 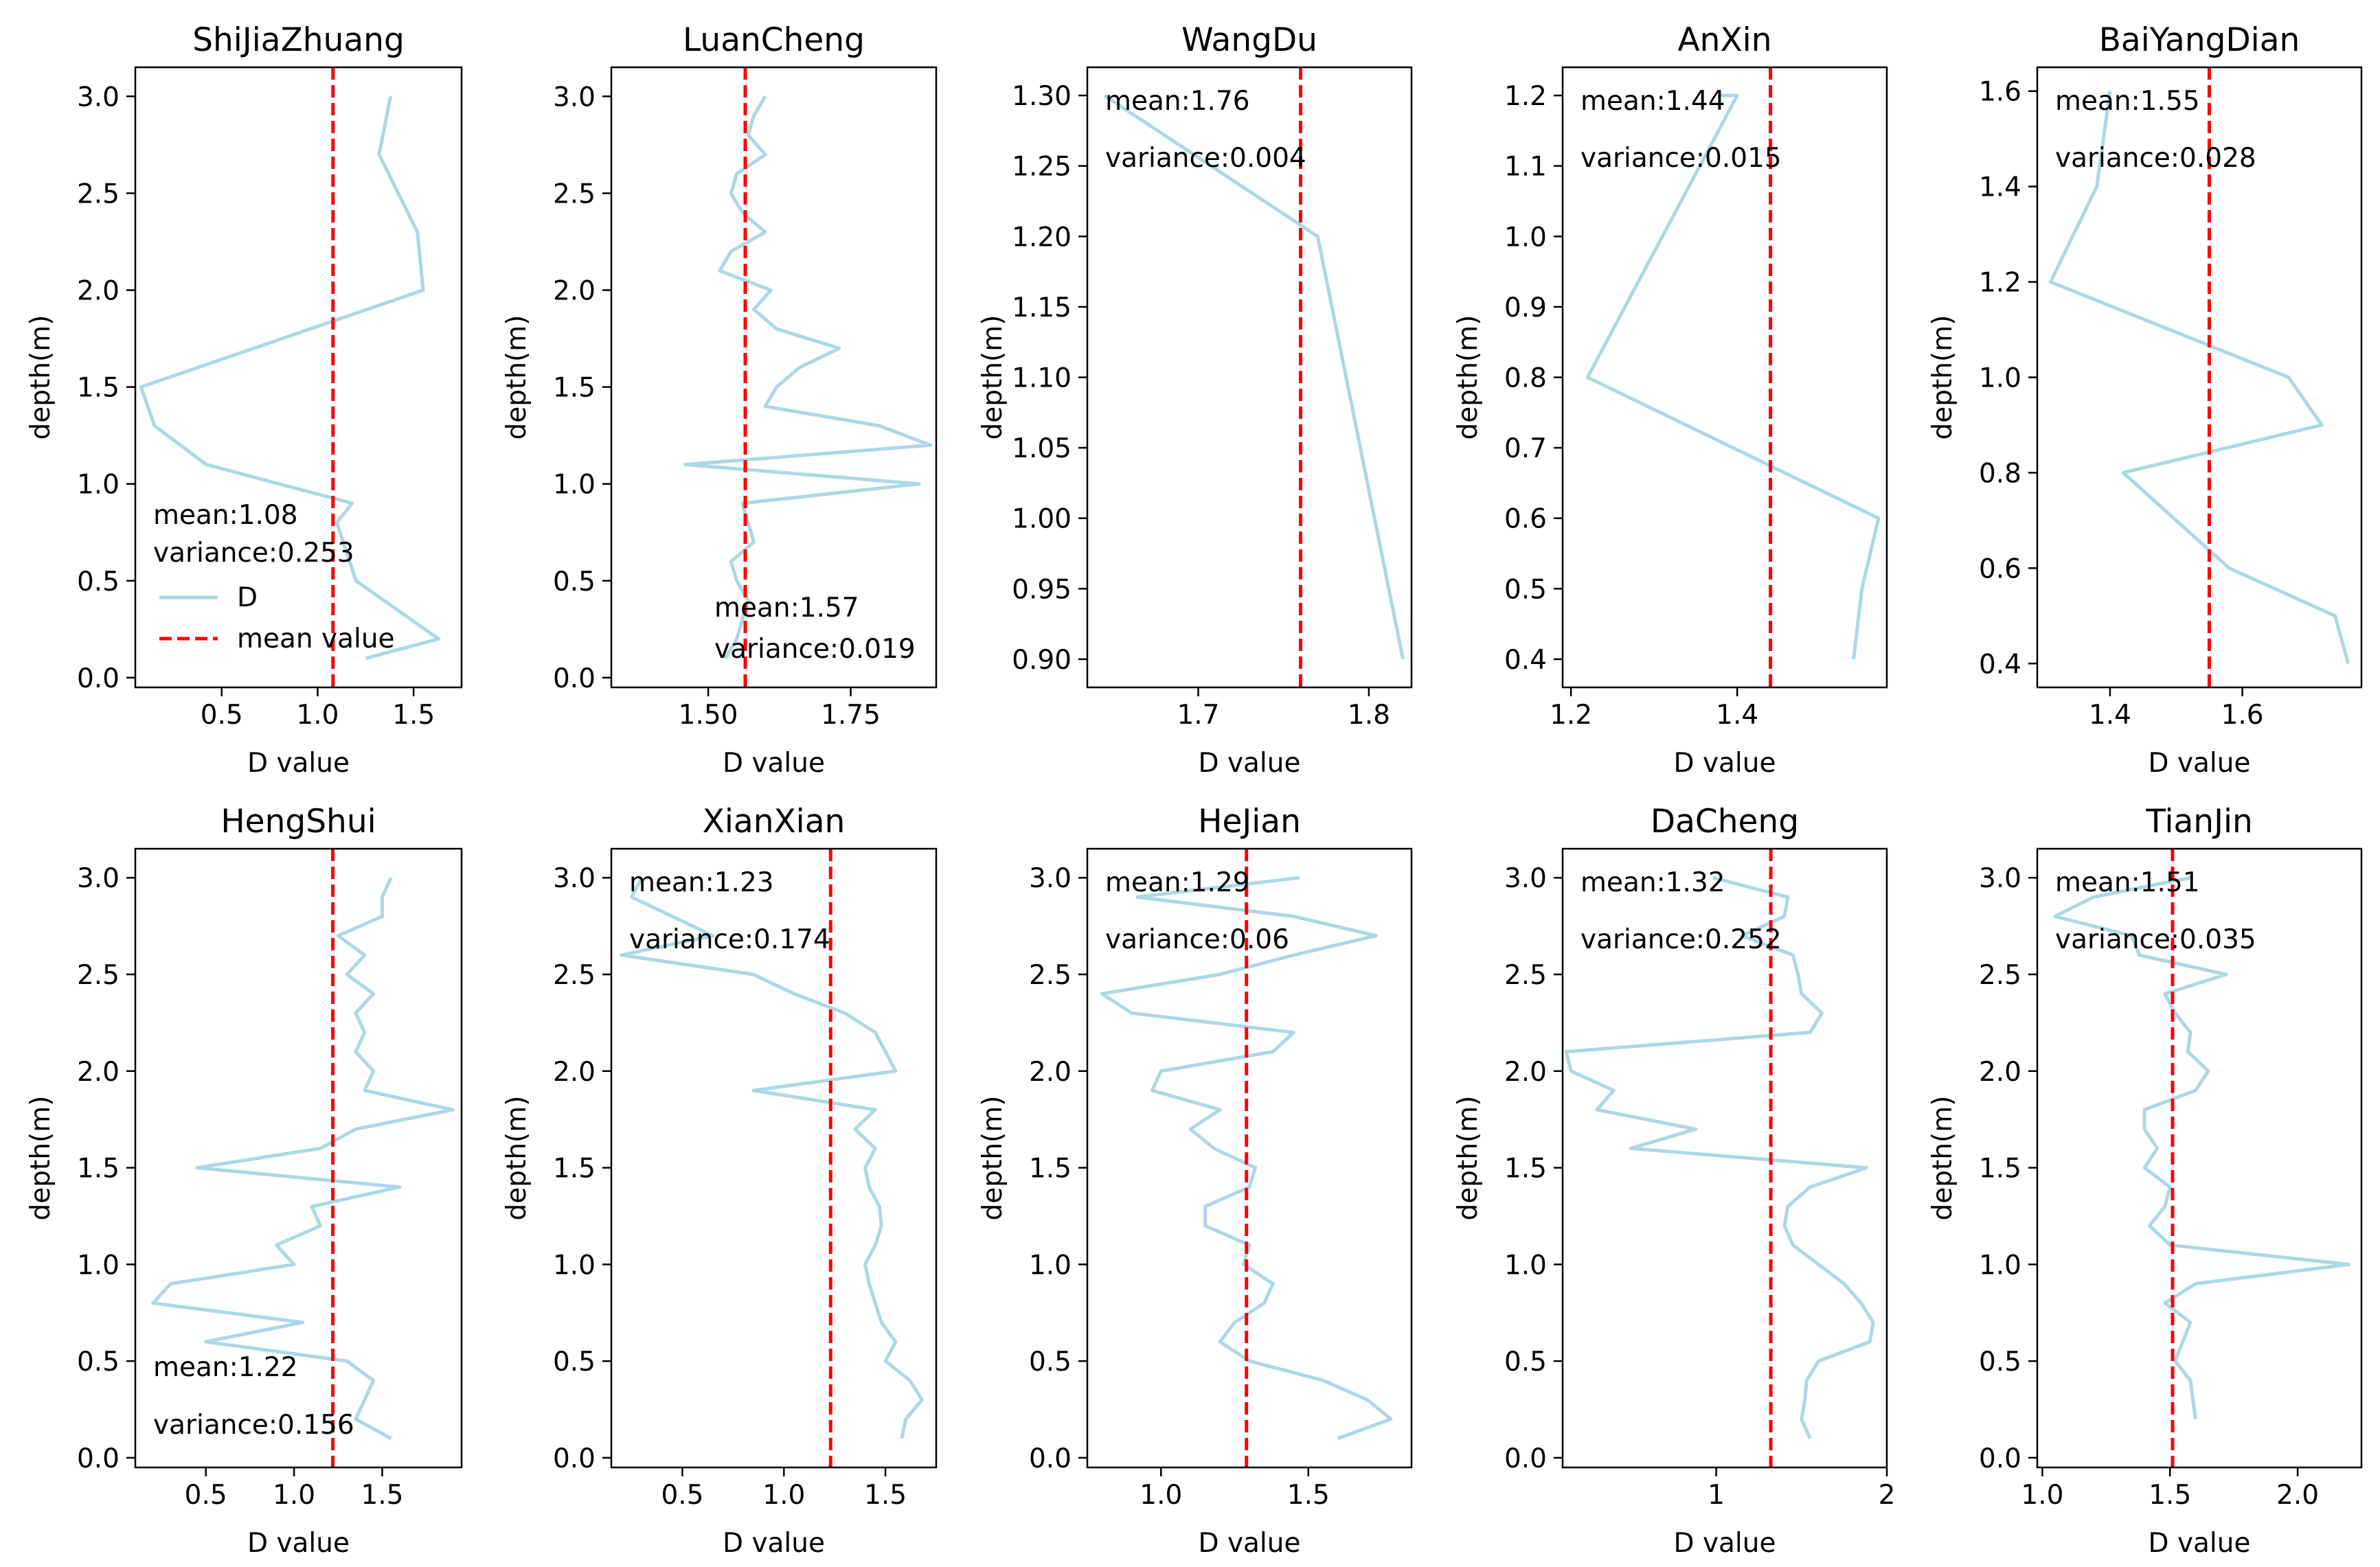 I want to click on panel-title: HeJian, so click(x=1249, y=821).